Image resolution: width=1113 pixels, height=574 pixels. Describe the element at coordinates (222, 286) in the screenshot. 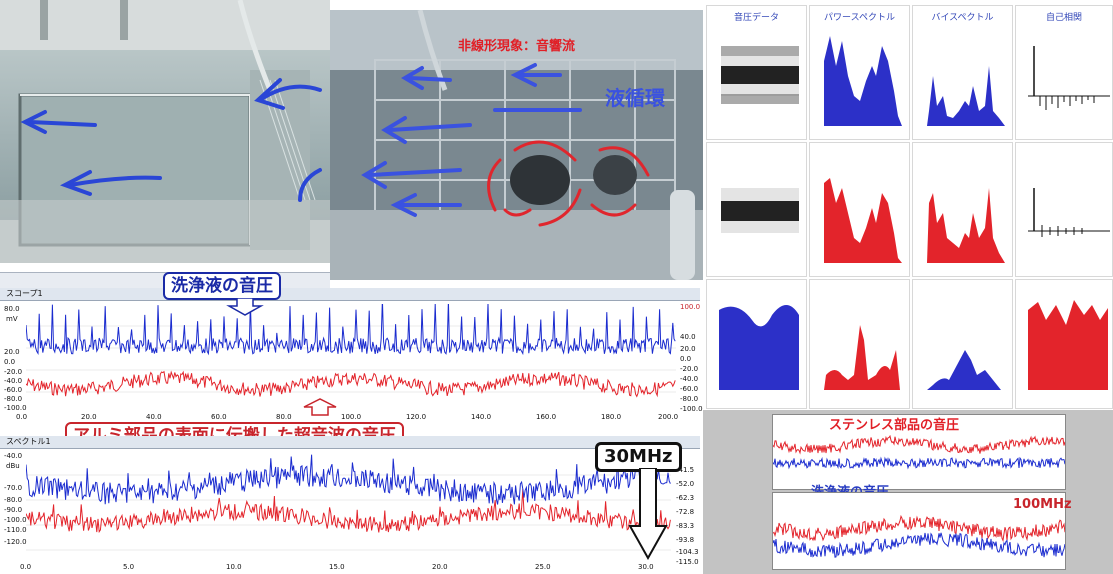

I see `callout-liquid-pressure: 洗浄液の音圧` at that location.